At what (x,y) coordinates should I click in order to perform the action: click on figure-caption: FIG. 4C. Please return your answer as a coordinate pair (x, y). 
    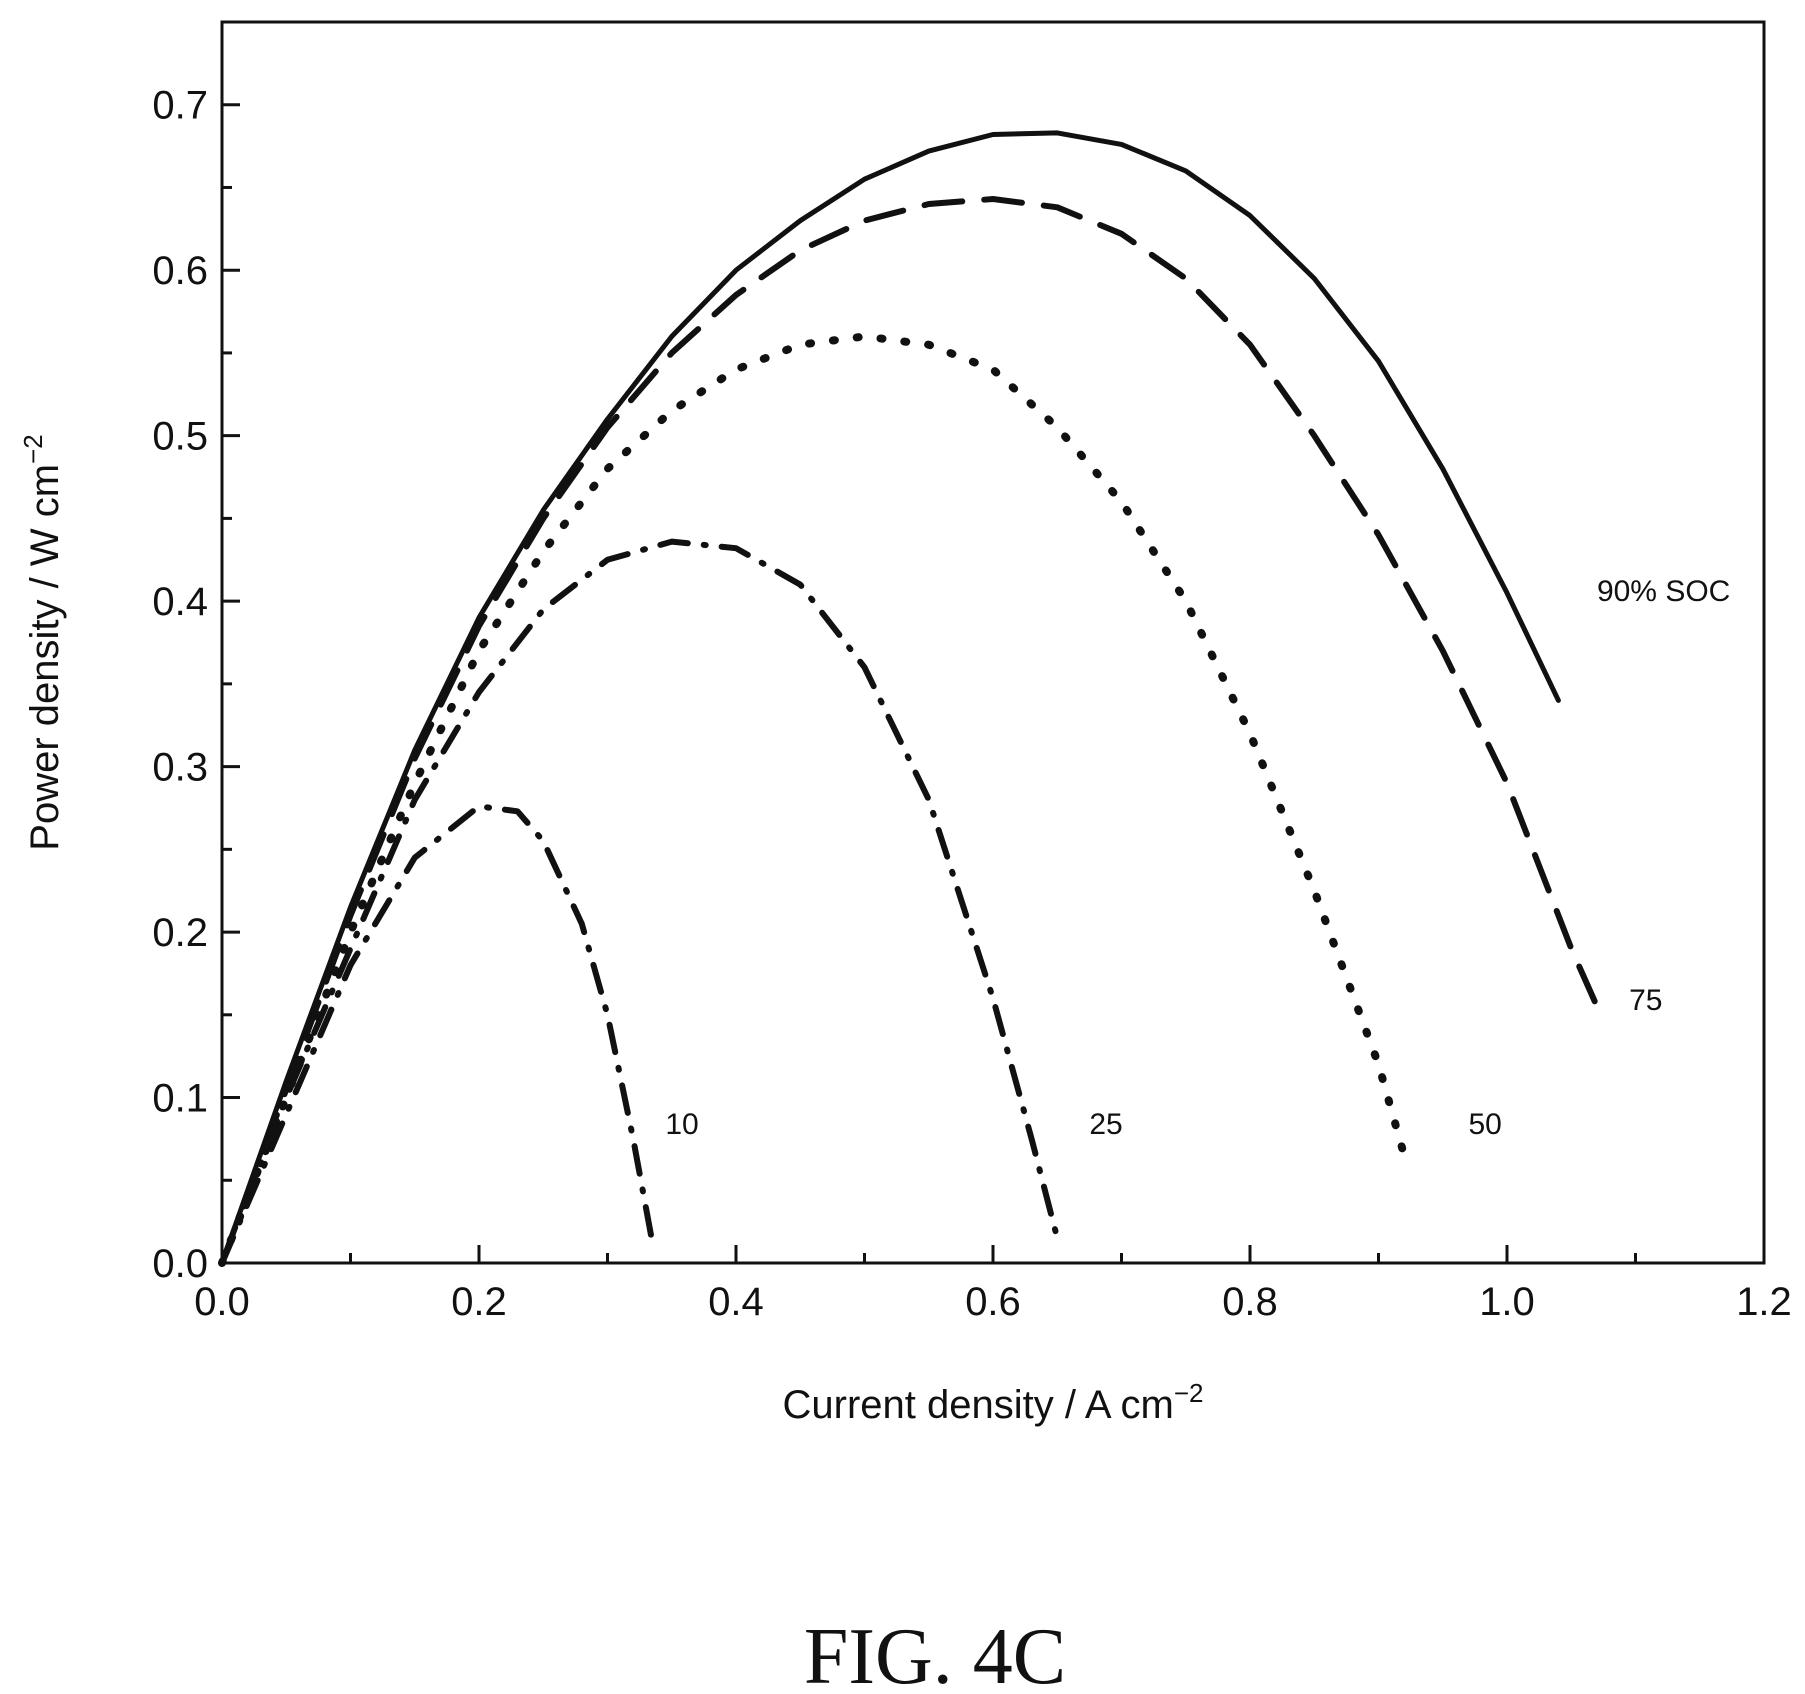
    Looking at the image, I should click on (935, 1653).